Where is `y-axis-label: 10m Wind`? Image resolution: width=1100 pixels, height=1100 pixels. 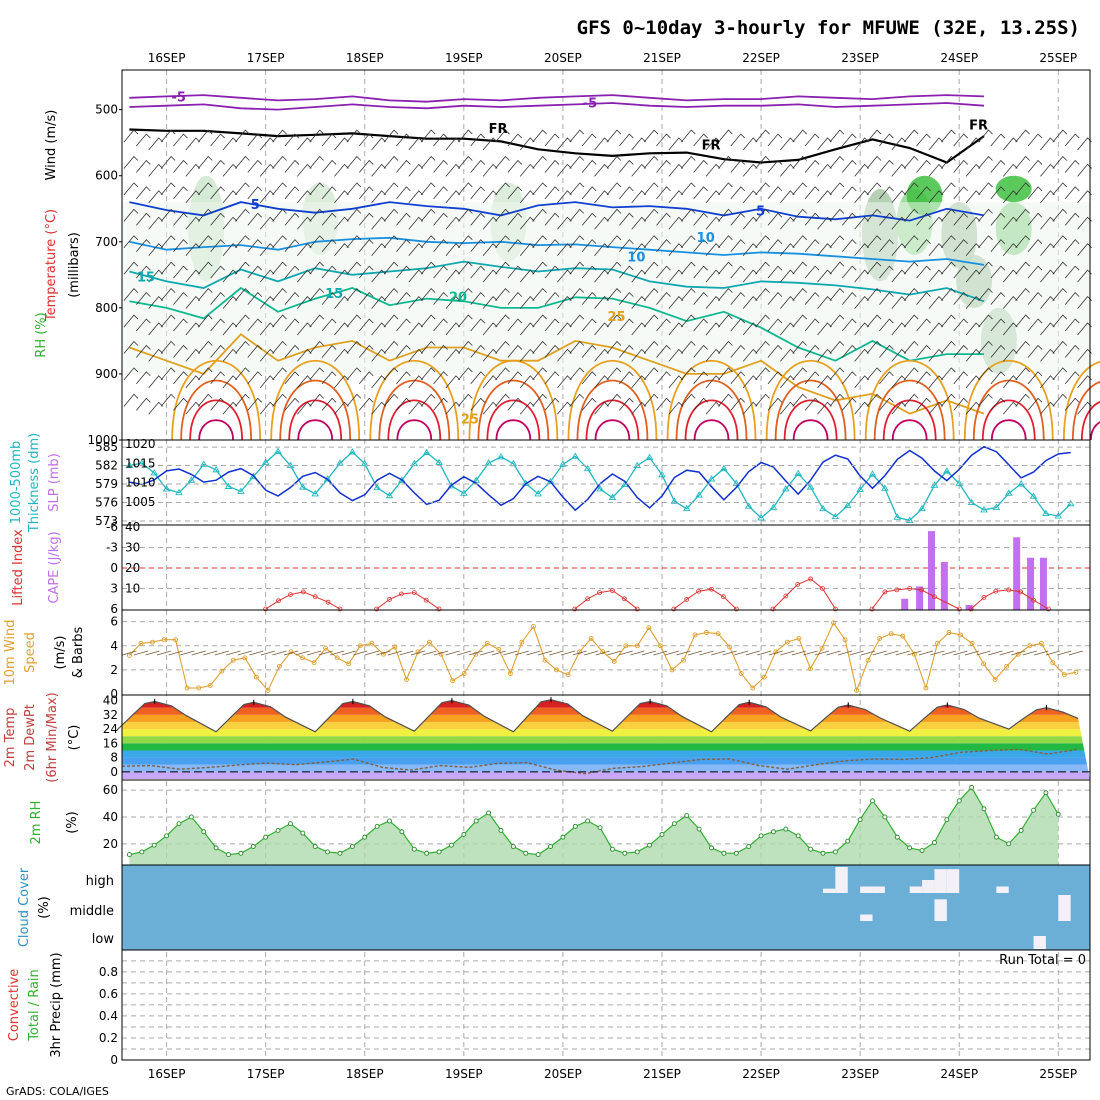
y-axis-label: 10m Wind is located at coordinates (10, 652).